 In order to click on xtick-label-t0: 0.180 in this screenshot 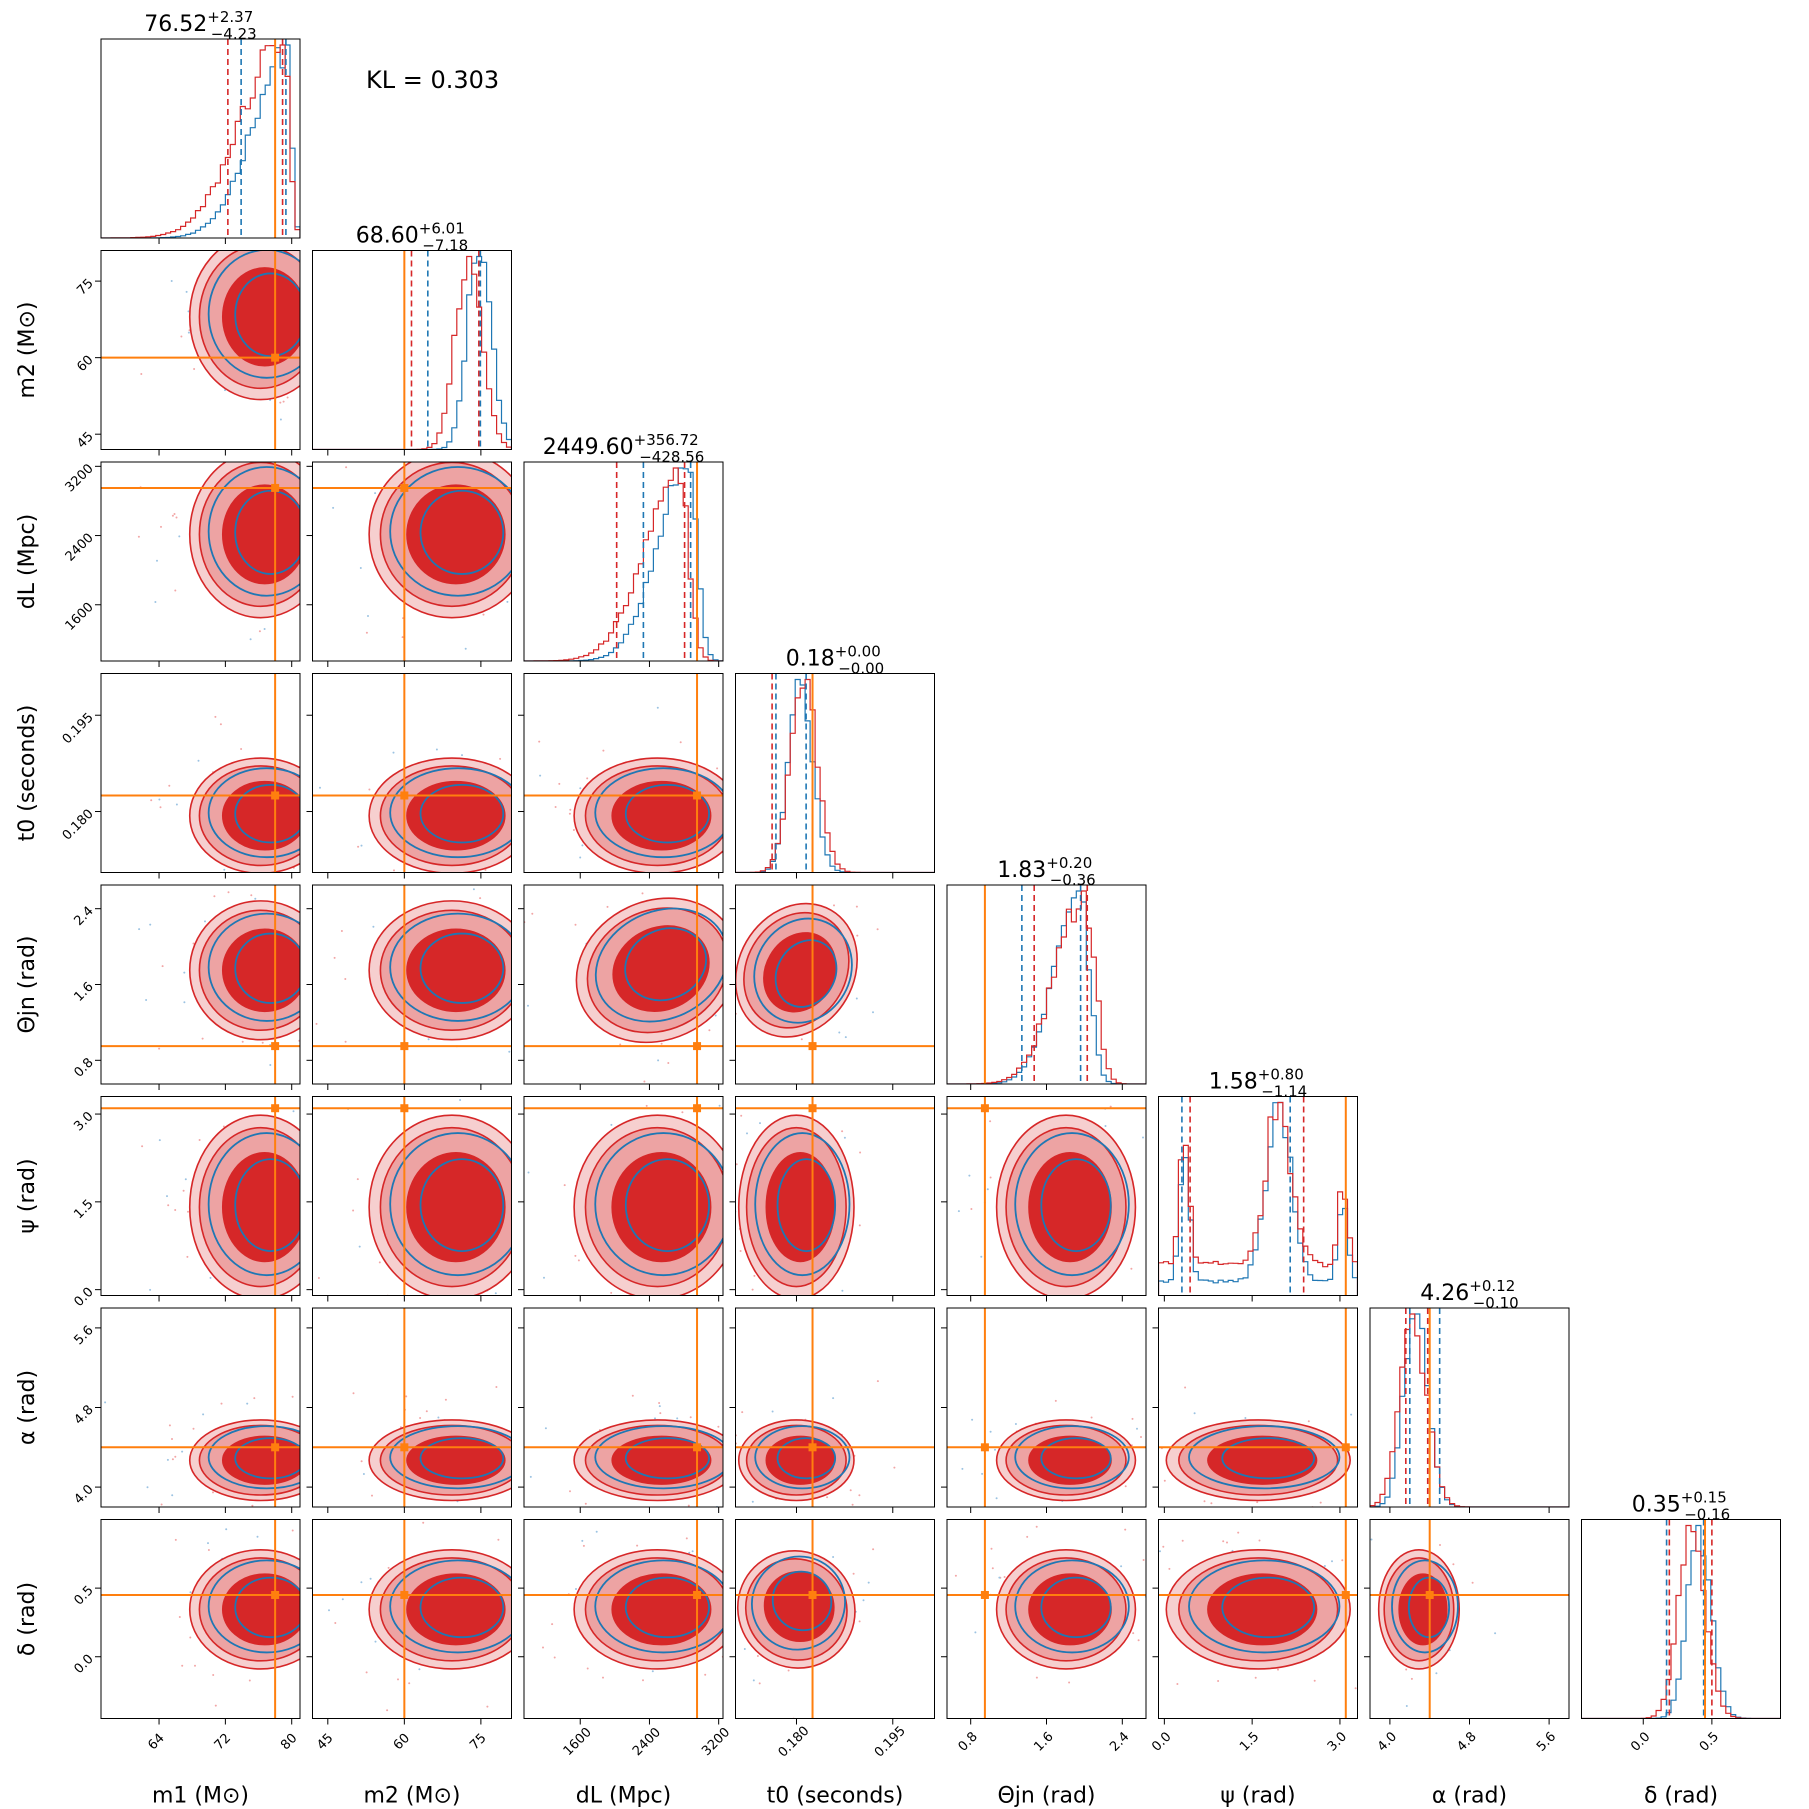, I will do `click(794, 1742)`.